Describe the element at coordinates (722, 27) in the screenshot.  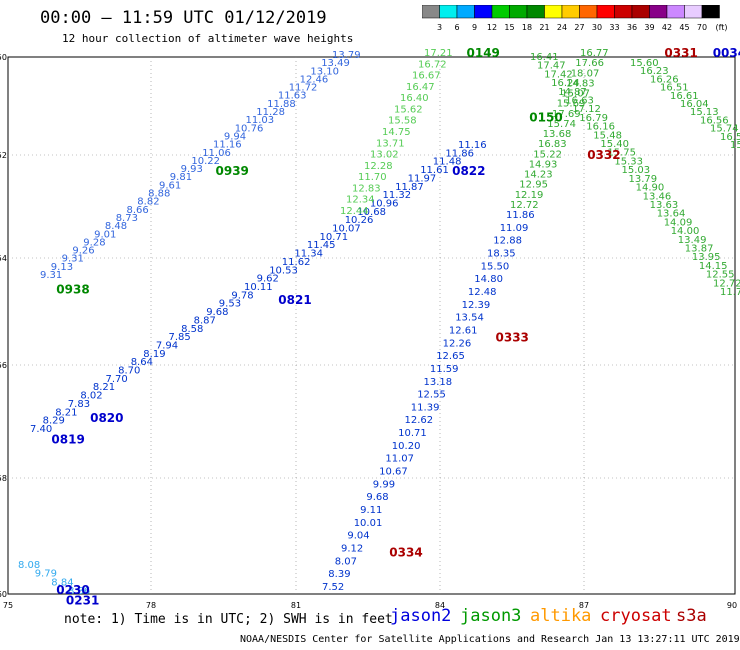
I see `scale-unit: (ft)` at that location.